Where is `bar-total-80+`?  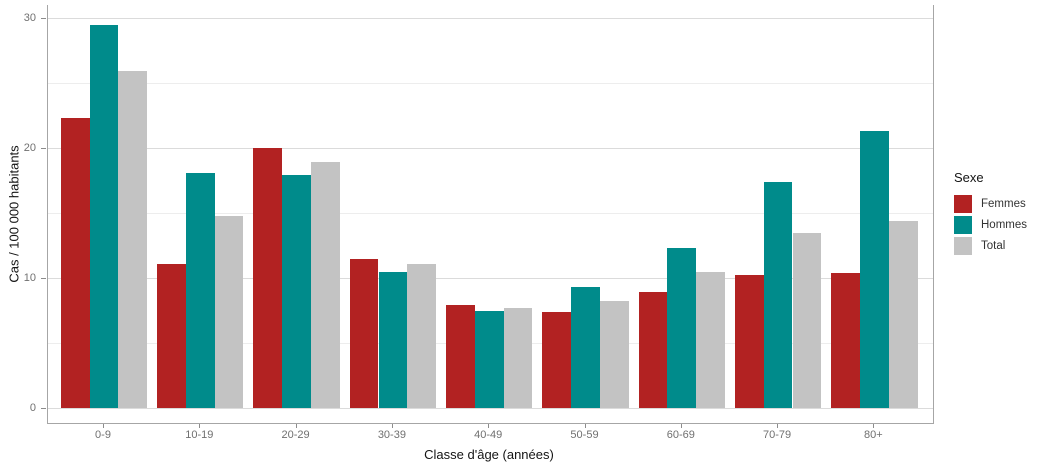 bar-total-80+ is located at coordinates (903, 314).